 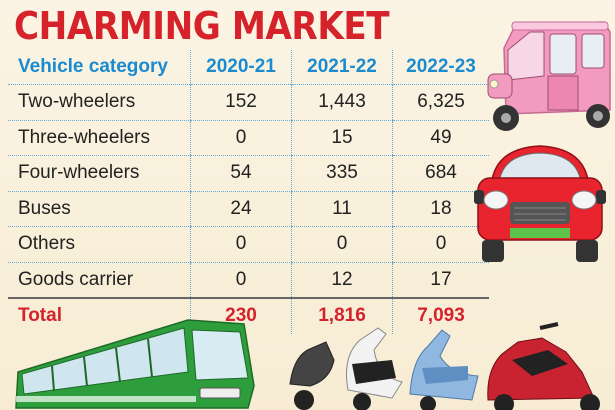 I want to click on cell-value: 24, so click(x=241, y=209).